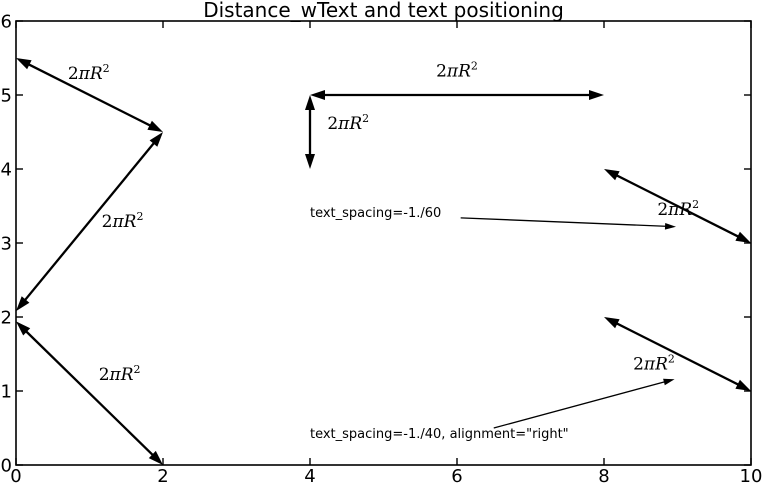  I want to click on x-tick-label: 4, so click(309, 475).